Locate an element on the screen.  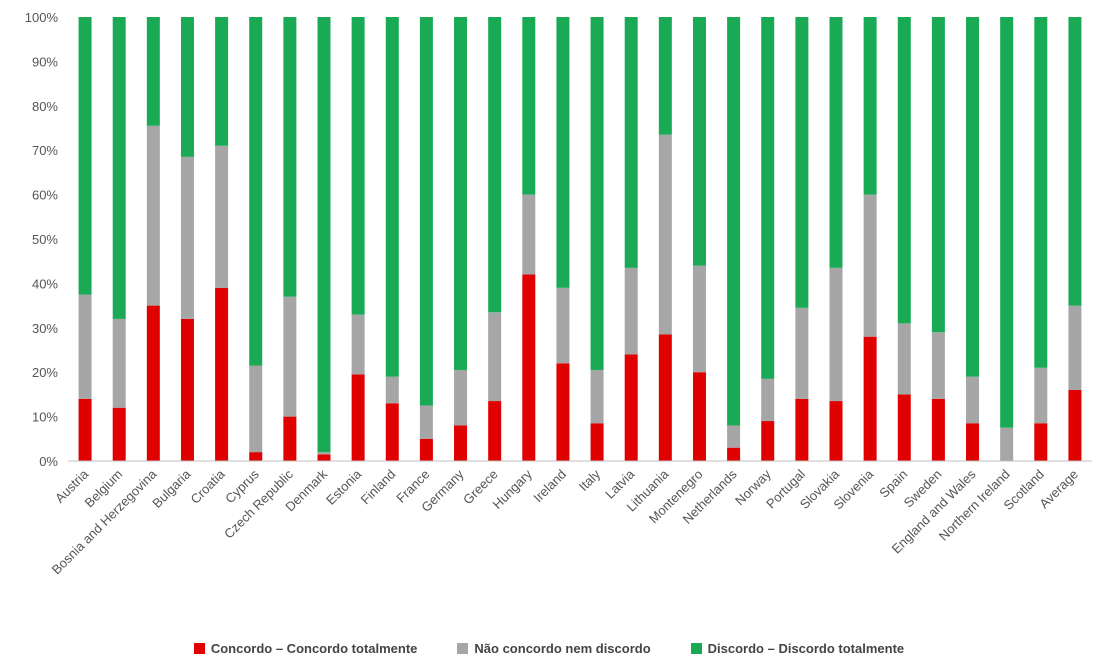
legend-swatch-concordo is located at coordinates (199, 648).